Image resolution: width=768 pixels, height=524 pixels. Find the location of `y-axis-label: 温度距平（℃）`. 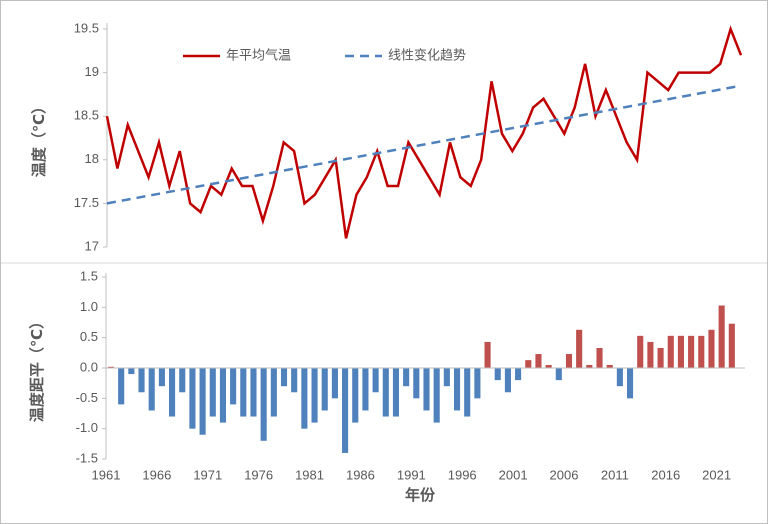

y-axis-label: 温度距平（℃） is located at coordinates (37, 368).